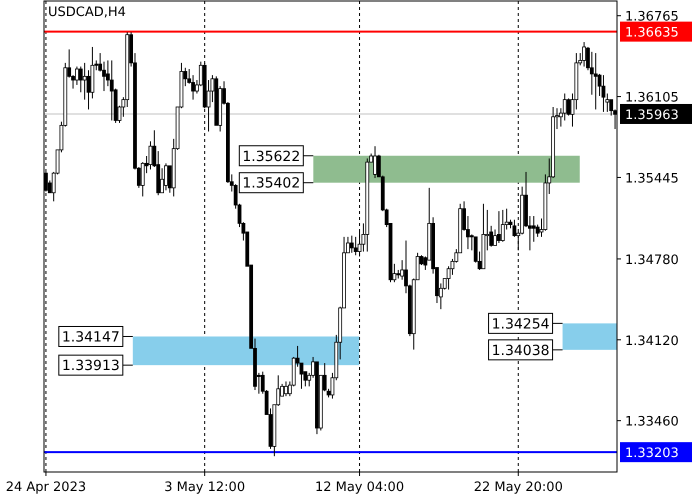 This screenshot has height=500, width=700. Describe the element at coordinates (521, 324) in the screenshot. I see `annotation: 1.34254` at that location.